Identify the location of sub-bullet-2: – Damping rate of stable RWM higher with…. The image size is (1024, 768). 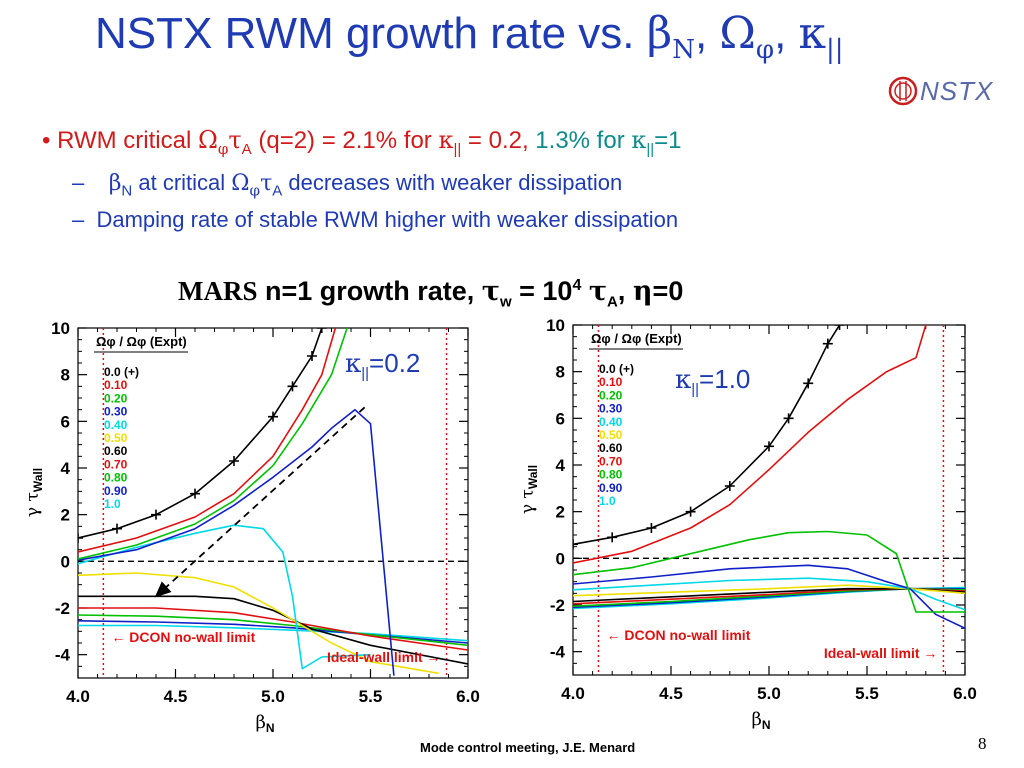
(375, 220).